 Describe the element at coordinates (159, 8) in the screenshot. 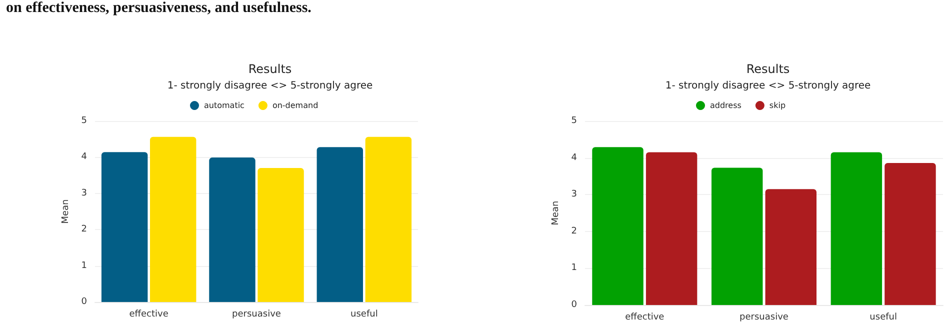

I see `text: on effectiveness, persuasiveness, and usefulness.` at that location.